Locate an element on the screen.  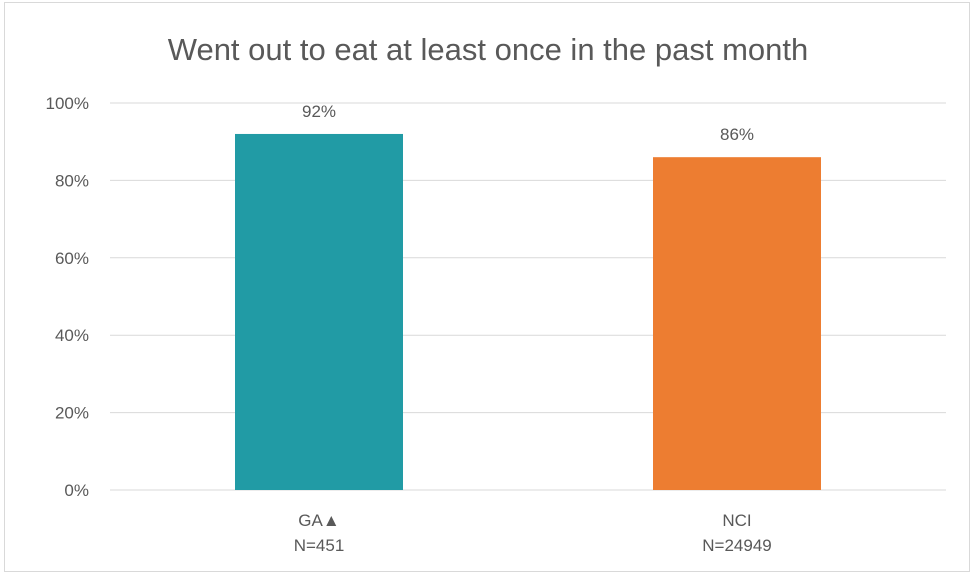
y-tick-label: 60% is located at coordinates (72, 258).